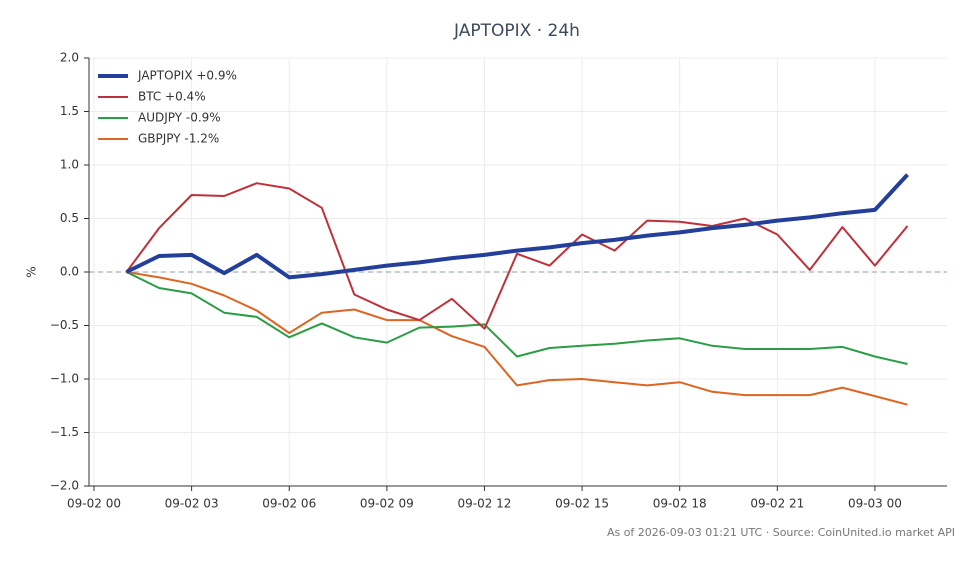 Image resolution: width=979 pixels, height=564 pixels. I want to click on y-axis-label: %, so click(32, 271).